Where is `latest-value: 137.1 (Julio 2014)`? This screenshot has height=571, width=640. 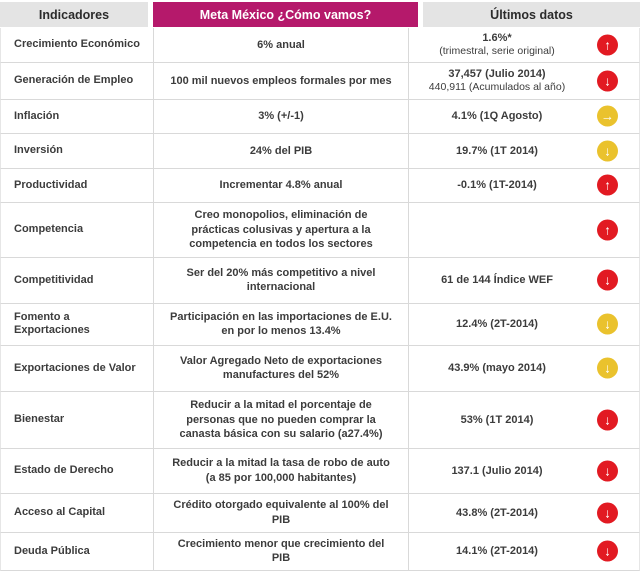 latest-value: 137.1 (Julio 2014) is located at coordinates (497, 470).